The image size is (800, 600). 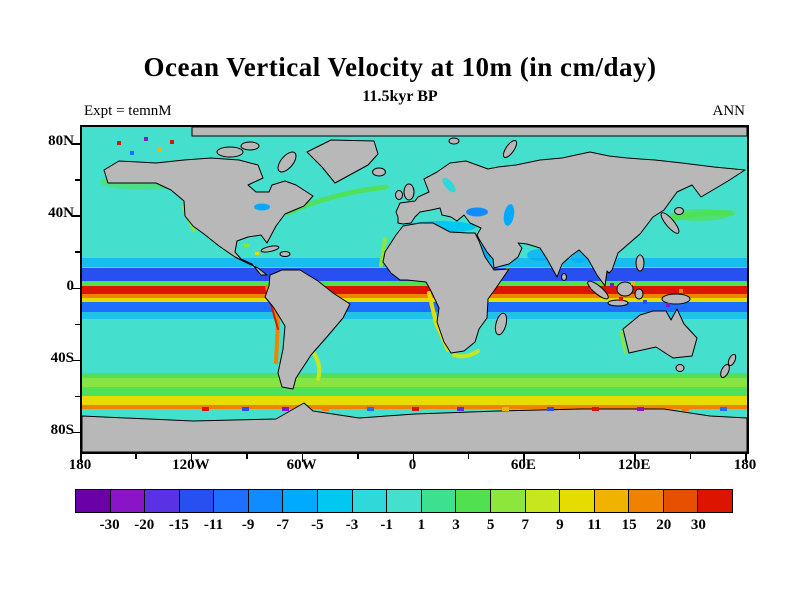 What do you see at coordinates (178, 525) in the screenshot?
I see `colorbar-label: -15` at bounding box center [178, 525].